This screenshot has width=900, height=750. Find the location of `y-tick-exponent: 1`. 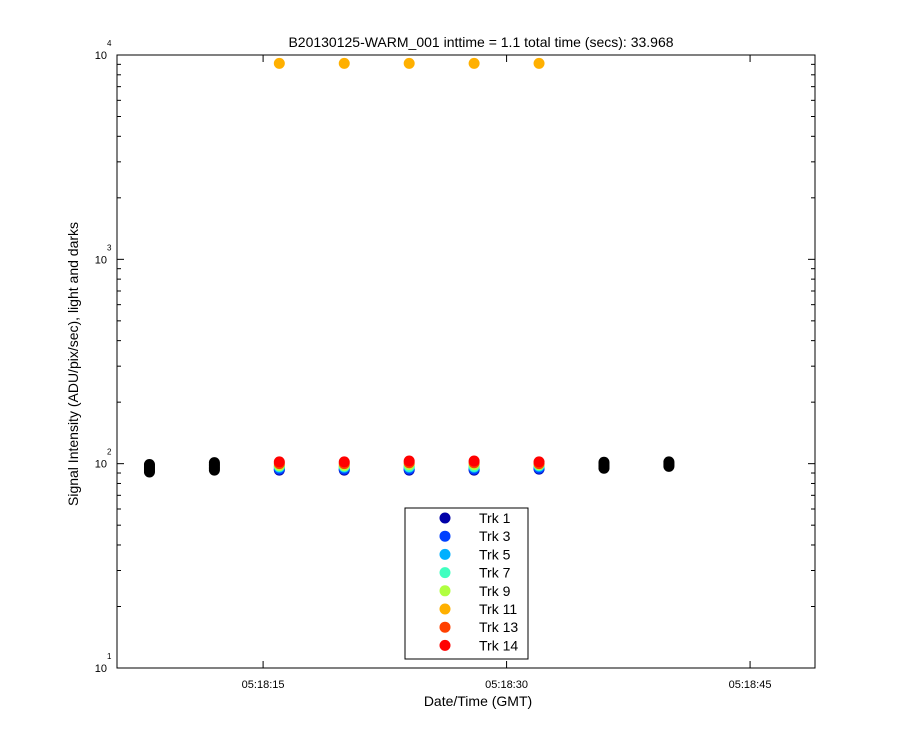

y-tick-exponent: 1 is located at coordinates (109, 656).